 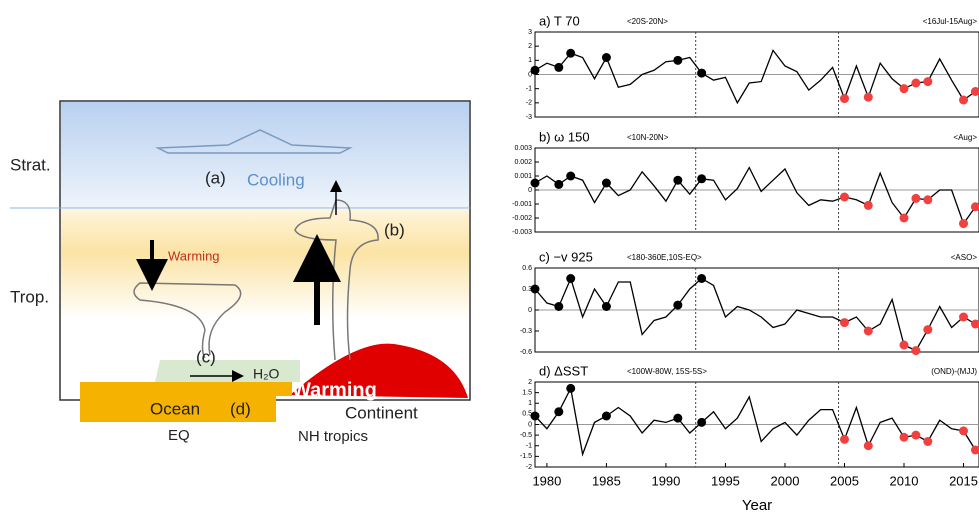 What do you see at coordinates (964, 257) in the screenshot?
I see `panel-period: <ASO>` at bounding box center [964, 257].